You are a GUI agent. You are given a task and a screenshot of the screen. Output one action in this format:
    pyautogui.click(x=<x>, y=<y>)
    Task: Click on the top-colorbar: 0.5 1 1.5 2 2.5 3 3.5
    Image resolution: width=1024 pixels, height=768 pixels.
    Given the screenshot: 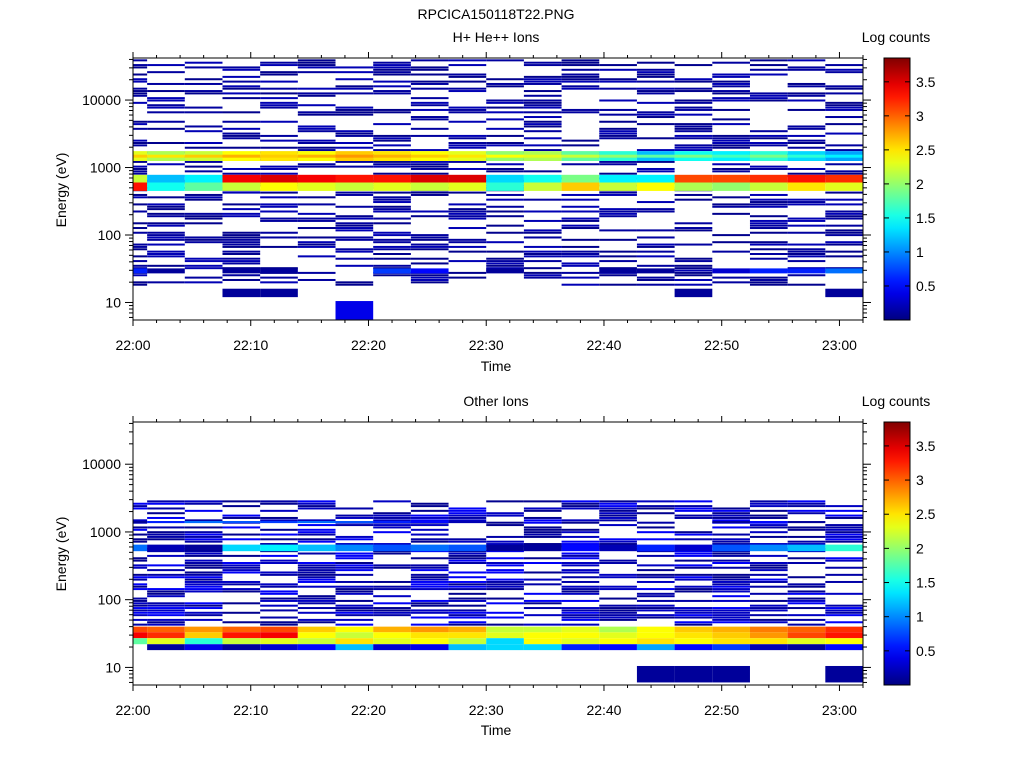 What is the action you would take?
    pyautogui.click(x=909, y=189)
    